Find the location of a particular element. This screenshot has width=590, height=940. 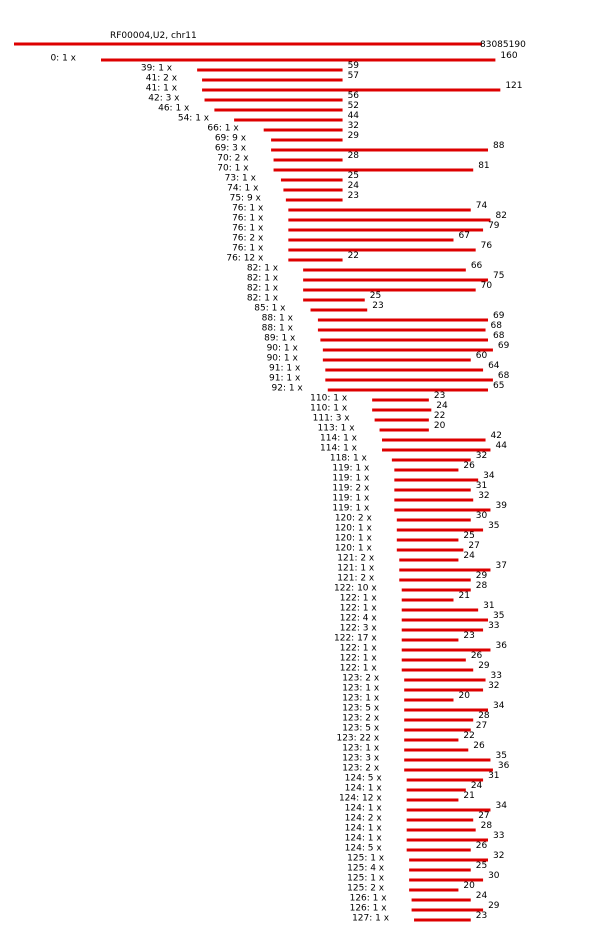

read-length-label: 121 is located at coordinates (513, 86).